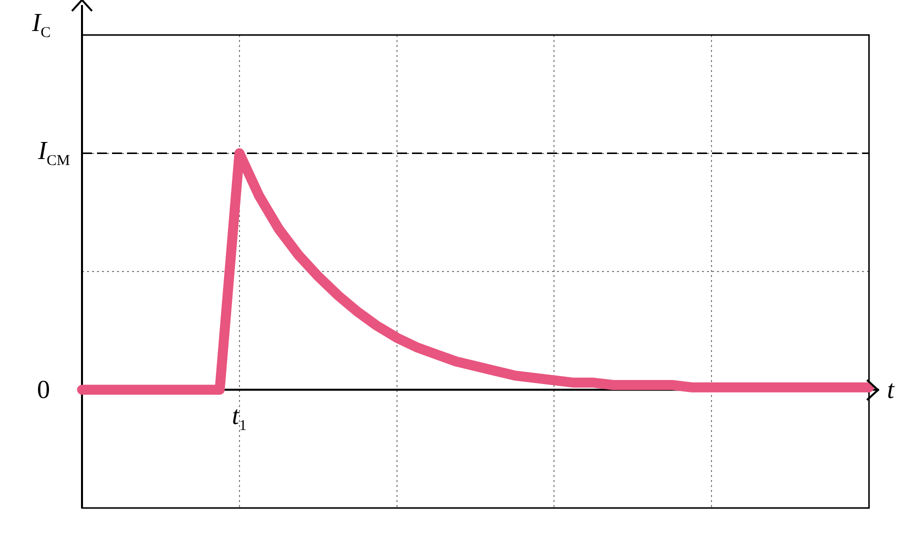  What do you see at coordinates (54, 153) in the screenshot?
I see `ref-line-label: I$_{CM}$` at bounding box center [54, 153].